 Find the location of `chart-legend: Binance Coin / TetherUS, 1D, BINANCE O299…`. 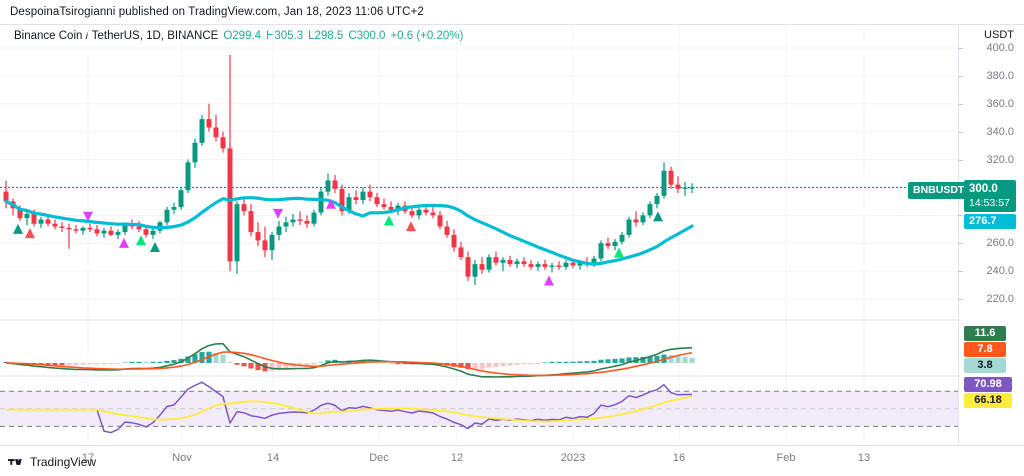

chart-legend: Binance Coin / TetherUS, 1D, BINANCE O299… is located at coordinates (238, 36).